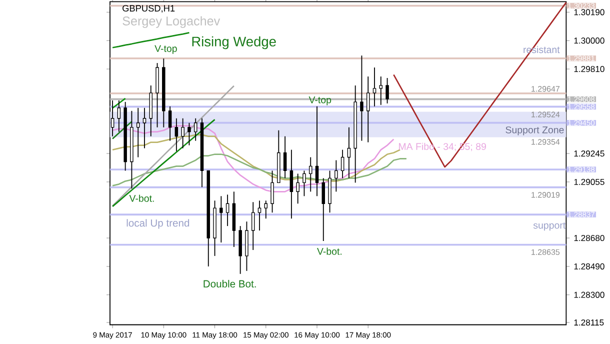 The image size is (610, 344). I want to click on band-label: Support Zone, so click(535, 131).